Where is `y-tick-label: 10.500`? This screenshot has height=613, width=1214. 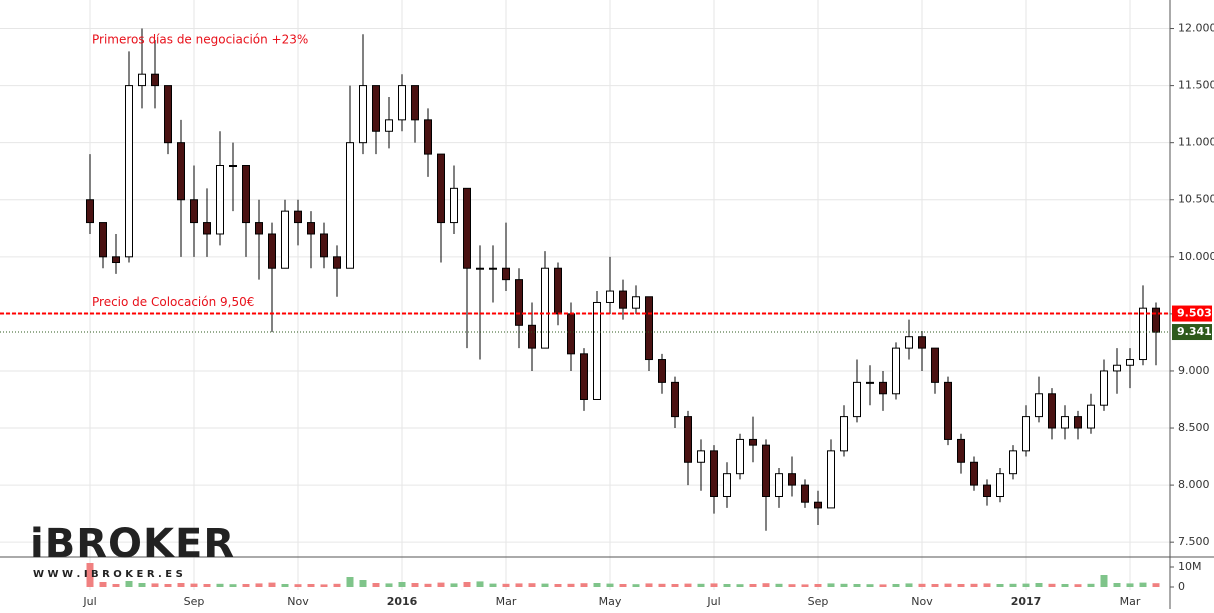 y-tick-label: 10.500 is located at coordinates (1196, 199).